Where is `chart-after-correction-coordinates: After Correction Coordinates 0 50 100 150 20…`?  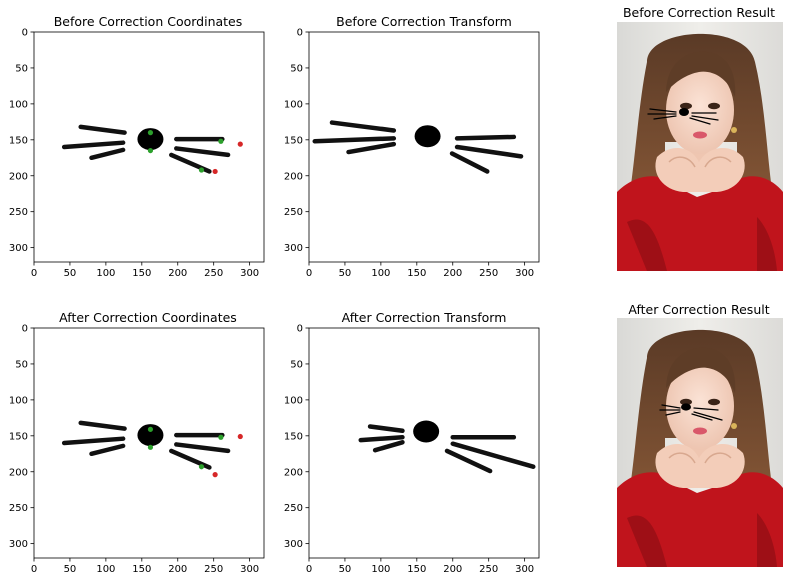 chart-after-correction-coordinates: After Correction Coordinates 0 50 100 150 20… is located at coordinates (137, 443).